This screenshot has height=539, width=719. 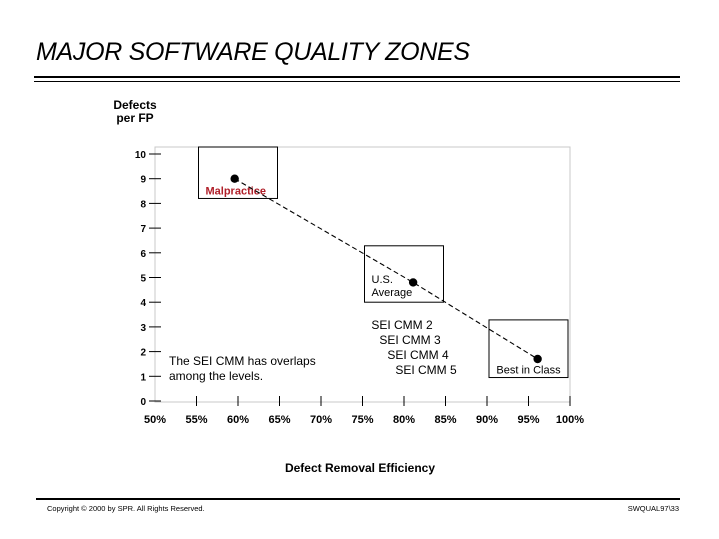 I want to click on y-tick-label: 8, so click(x=143, y=204).